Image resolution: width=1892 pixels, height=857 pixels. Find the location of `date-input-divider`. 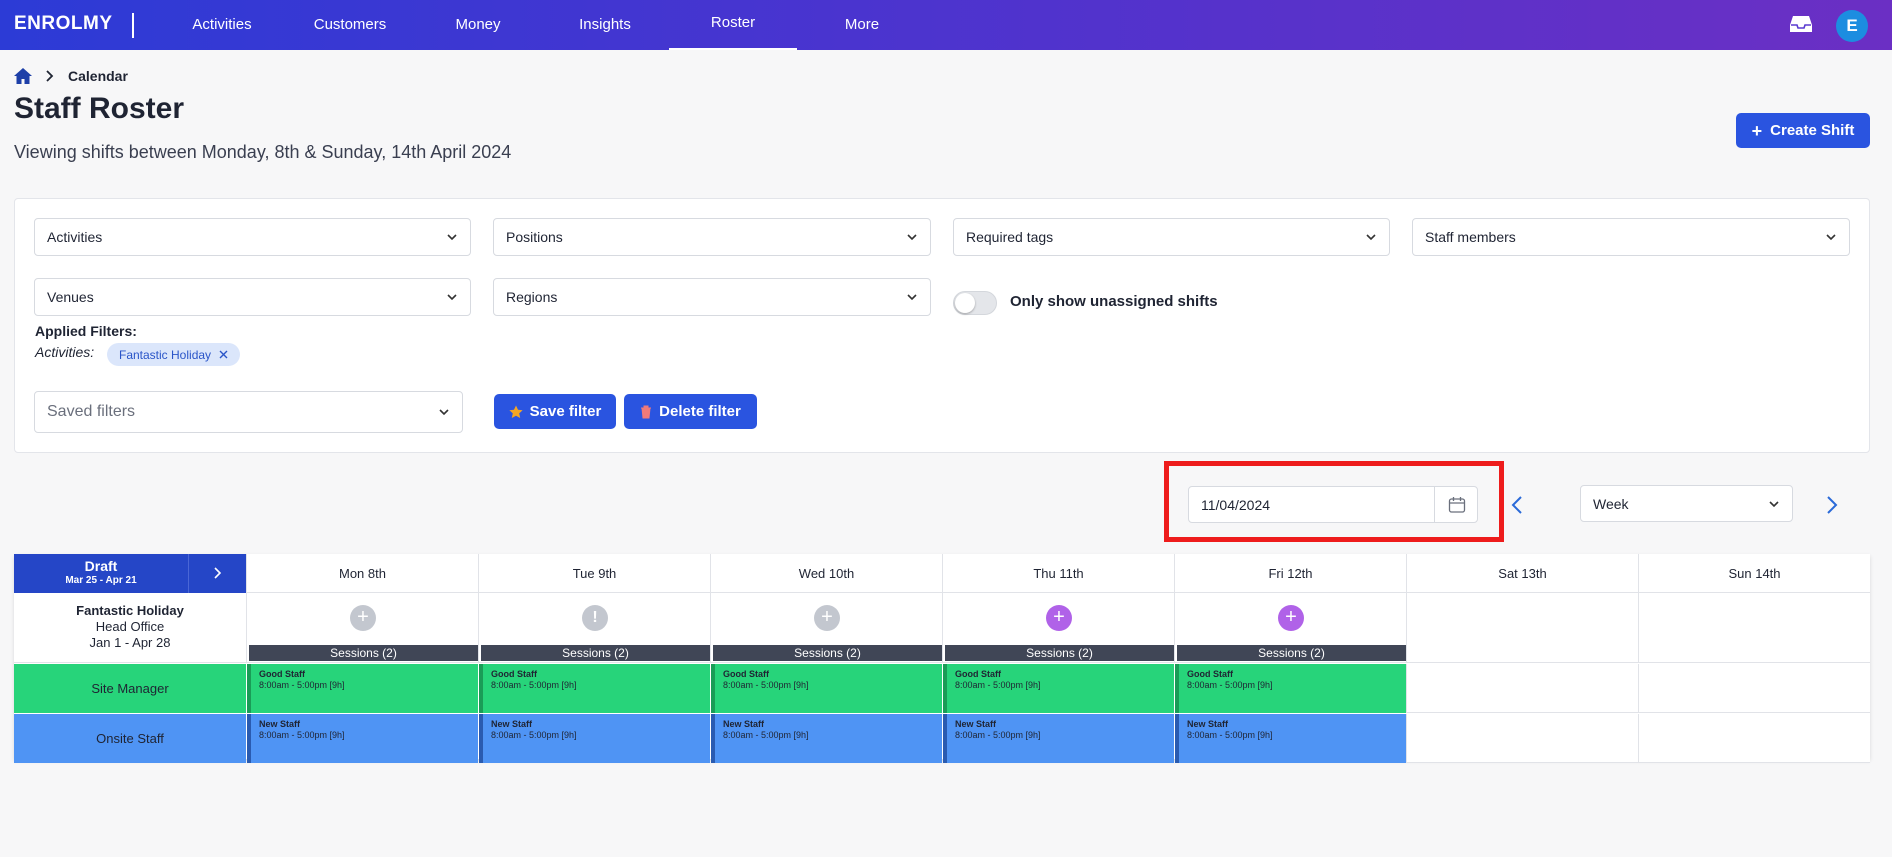

date-input-divider is located at coordinates (1434, 504).